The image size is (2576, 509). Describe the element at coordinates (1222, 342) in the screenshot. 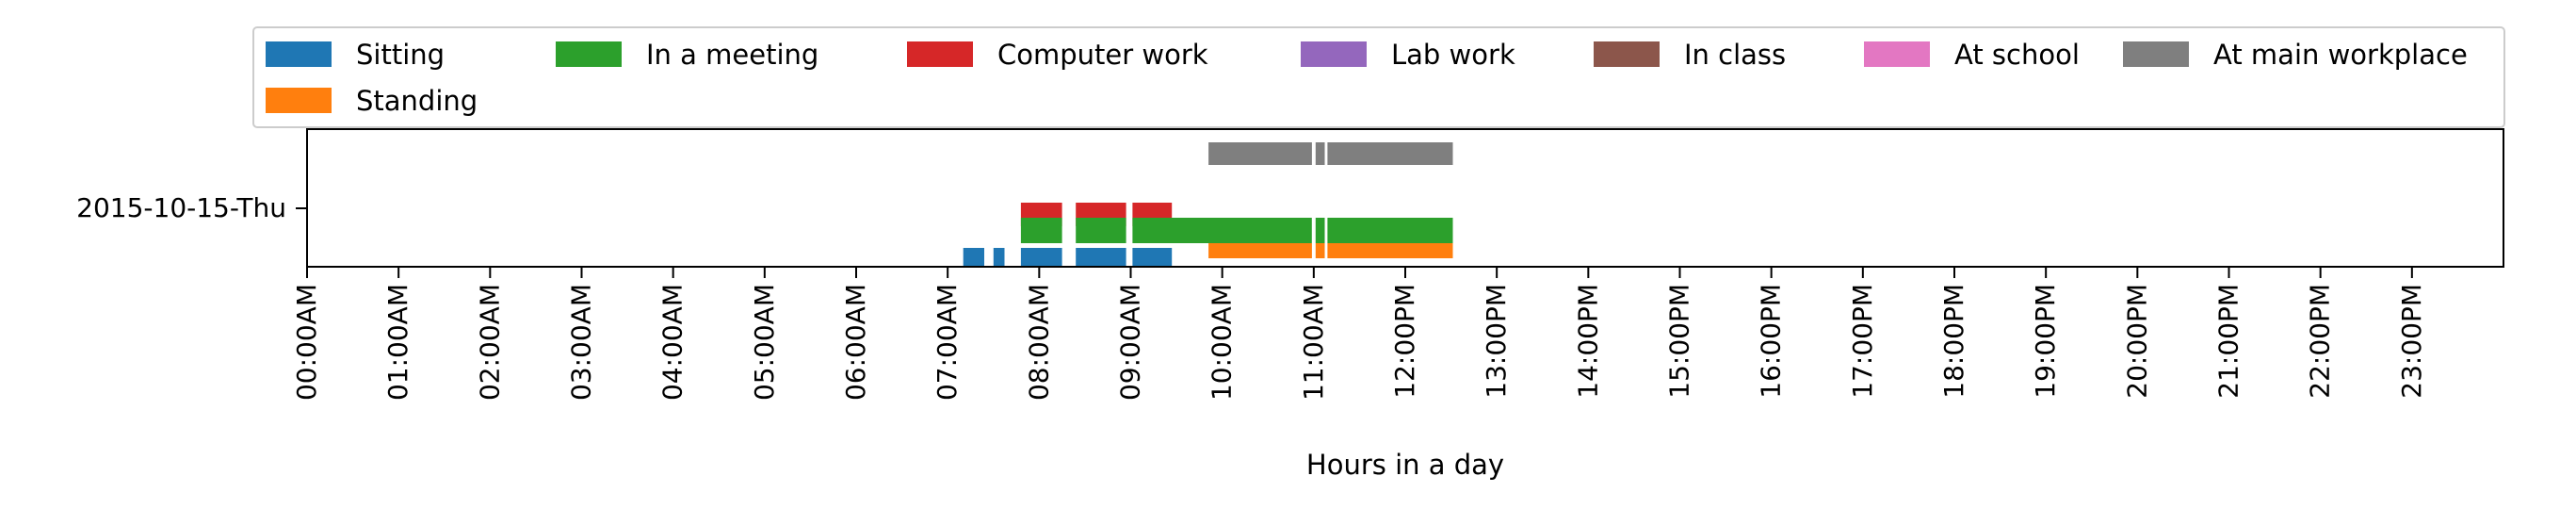

I see `x-tick-label: 10:00AM` at that location.